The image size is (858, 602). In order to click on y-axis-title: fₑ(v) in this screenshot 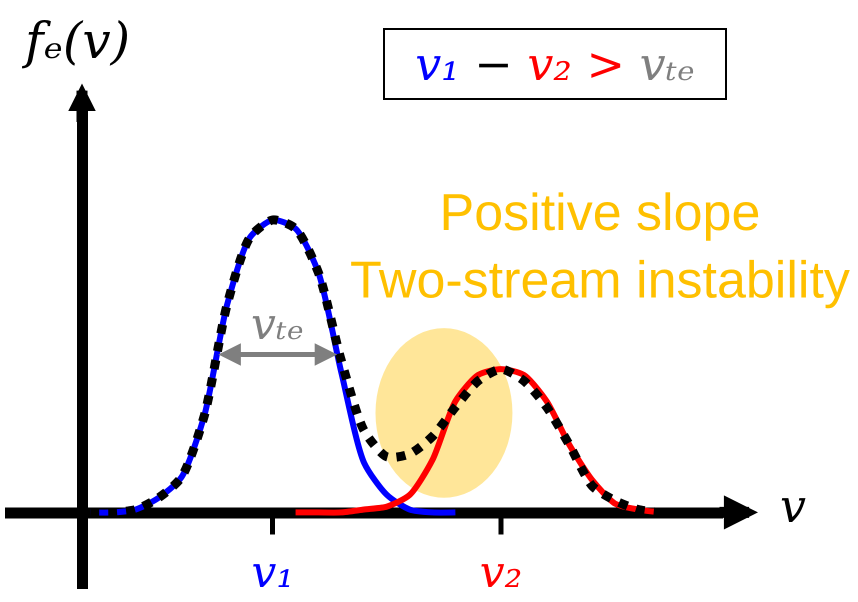, I will do `click(75, 41)`.